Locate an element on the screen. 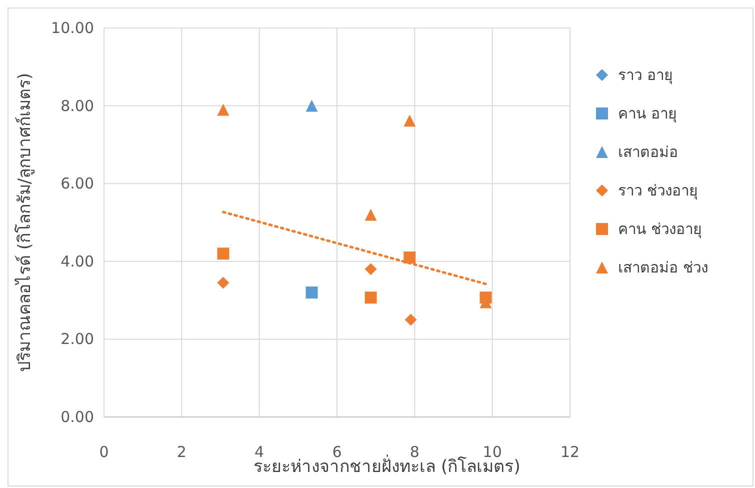 This screenshot has height=488, width=755. y-tick-label: 0.00 is located at coordinates (77, 417).